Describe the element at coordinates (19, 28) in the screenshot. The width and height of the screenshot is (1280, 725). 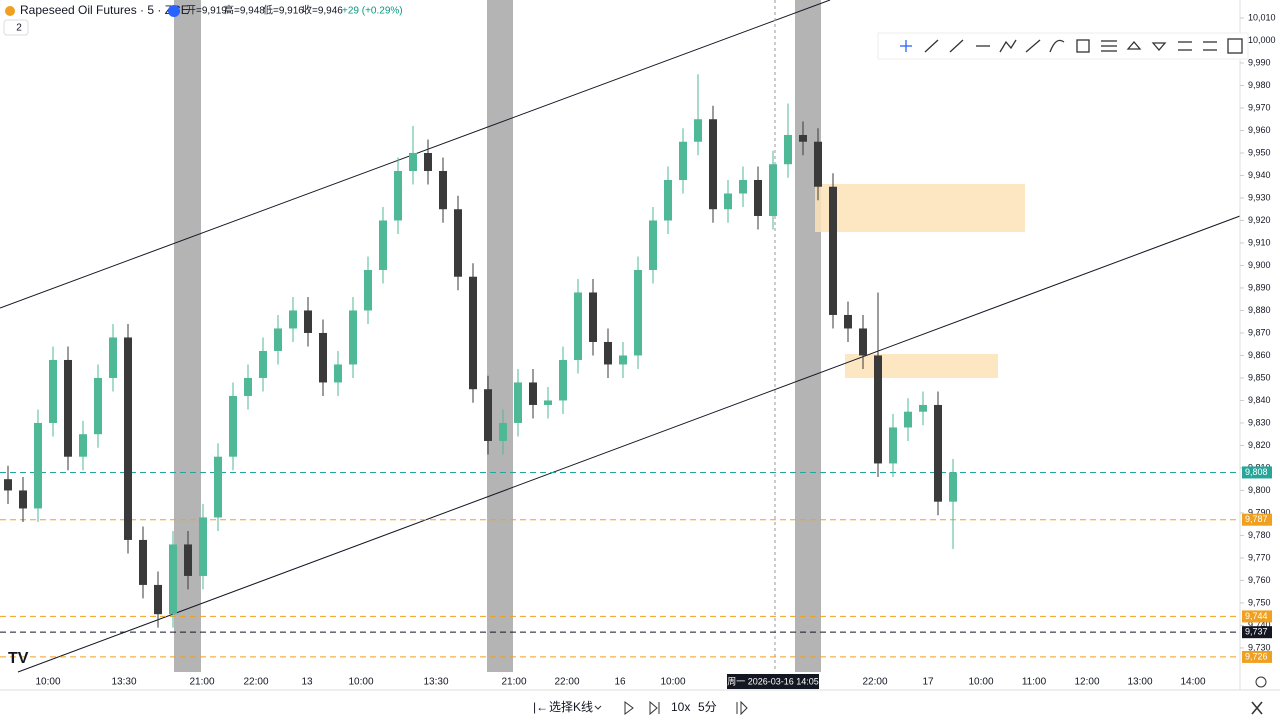
I see `indicator-count: 2` at that location.